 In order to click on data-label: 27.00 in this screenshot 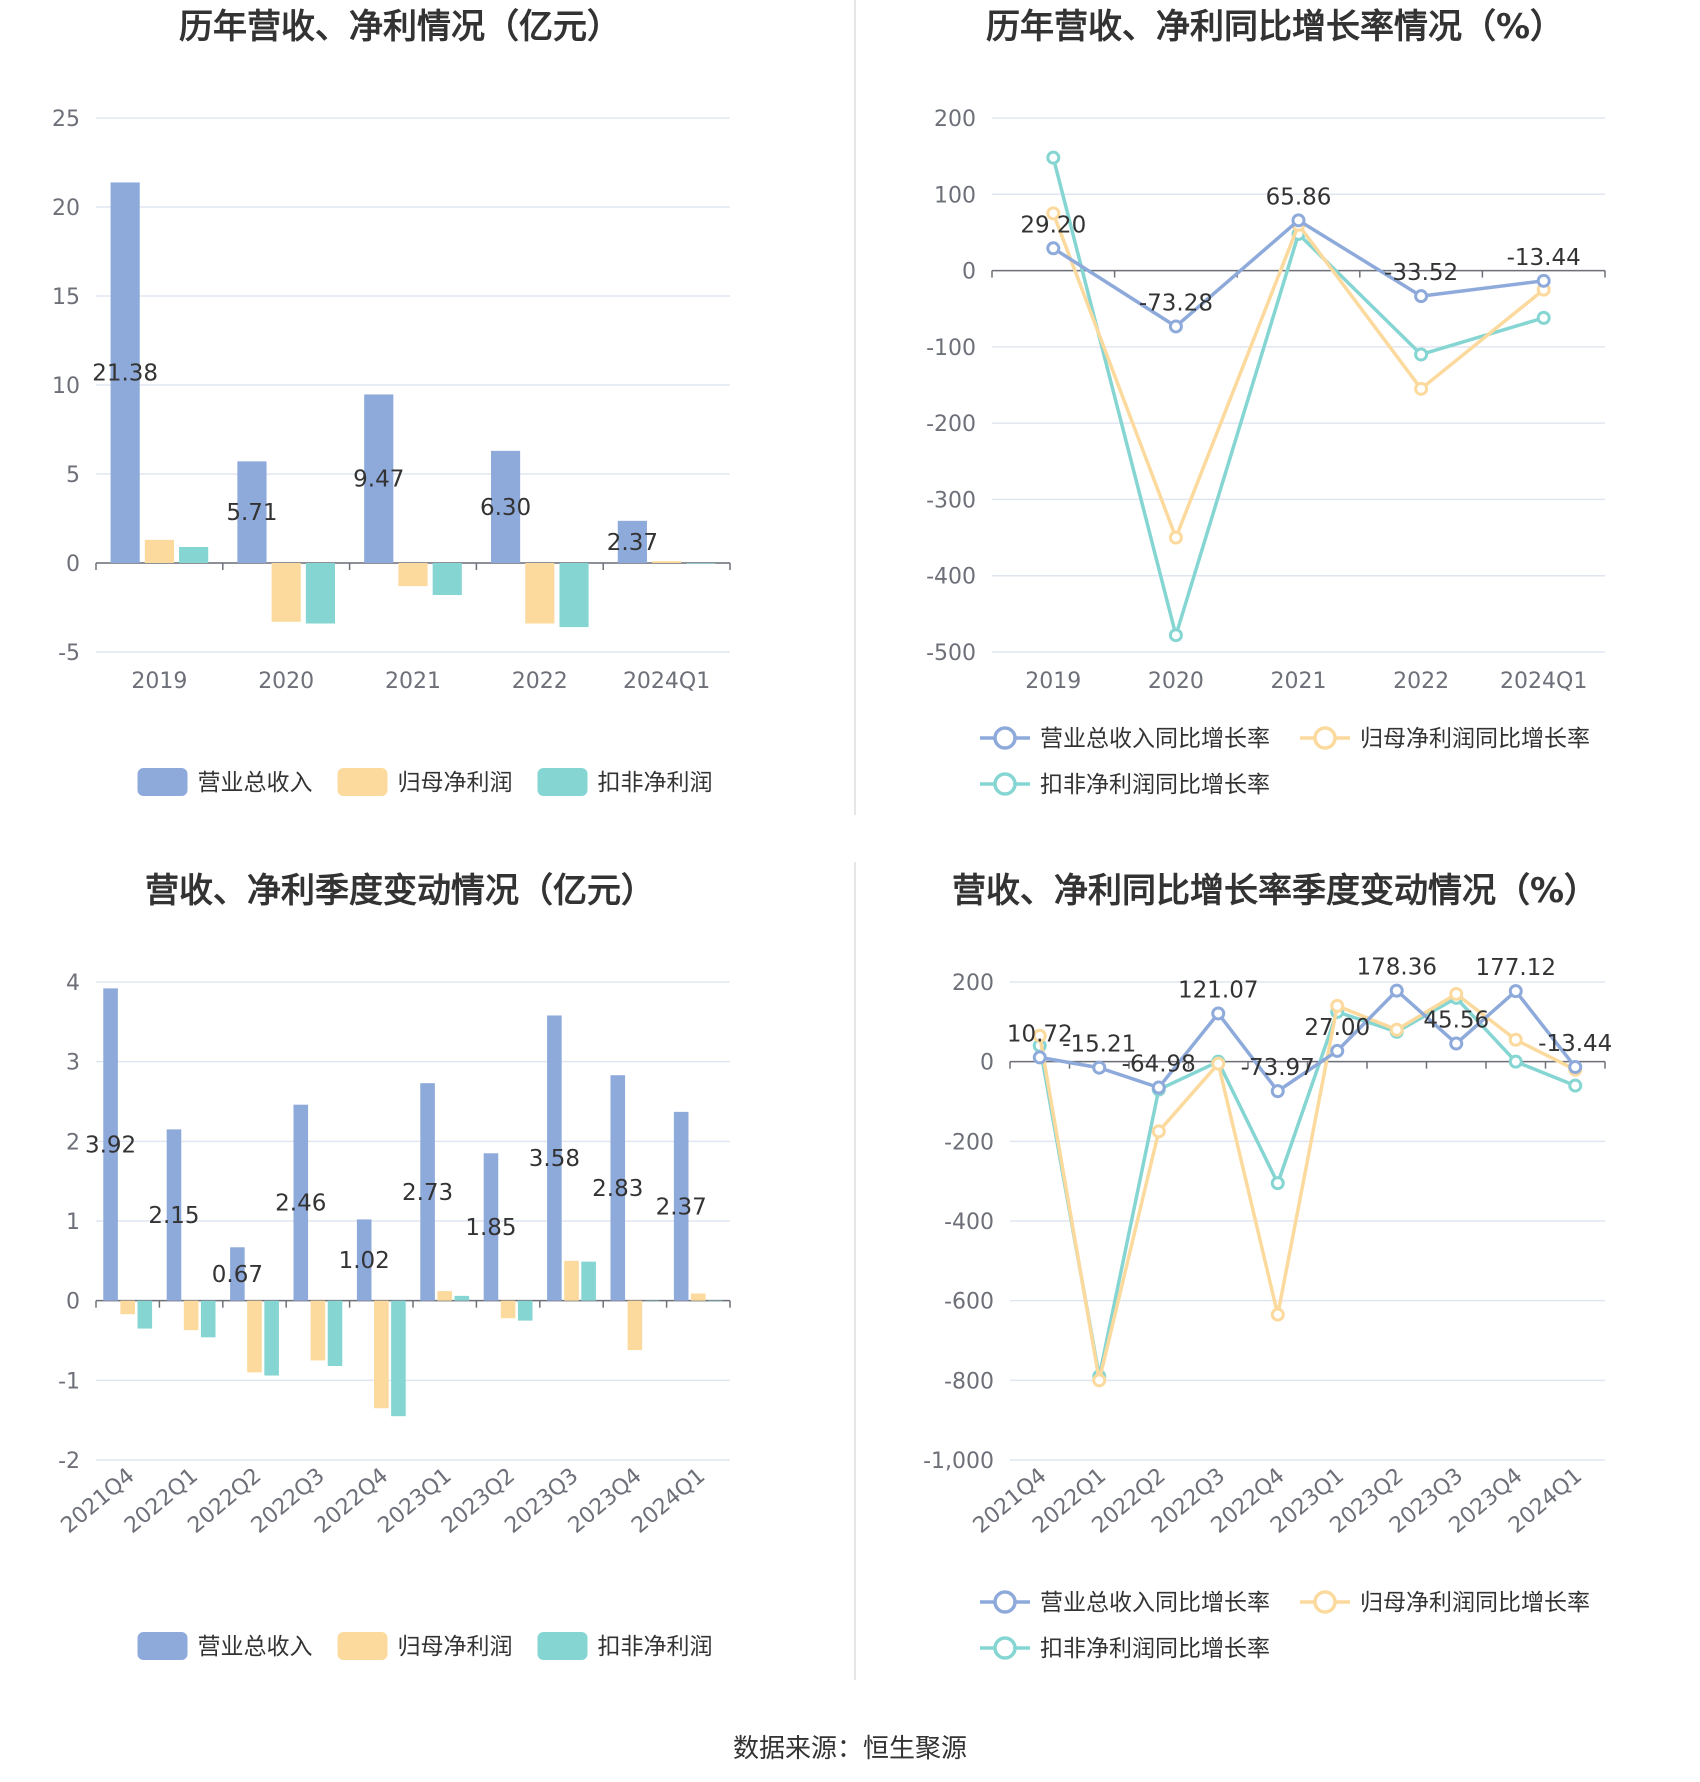, I will do `click(1337, 1028)`.